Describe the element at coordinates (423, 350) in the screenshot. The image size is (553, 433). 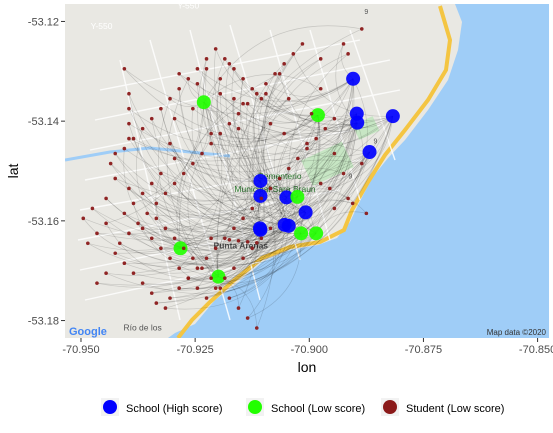
I see `x-tick-label: -70.875` at that location.